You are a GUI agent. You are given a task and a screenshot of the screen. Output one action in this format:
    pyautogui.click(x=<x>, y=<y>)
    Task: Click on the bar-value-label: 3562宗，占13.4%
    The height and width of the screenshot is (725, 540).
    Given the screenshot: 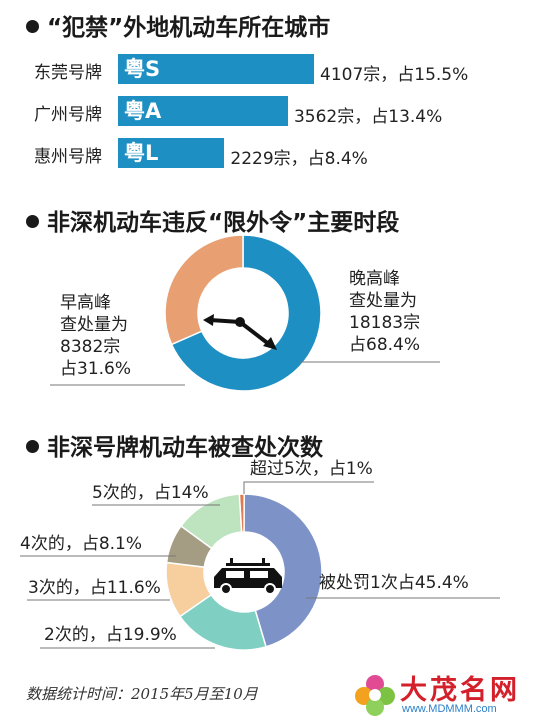 What is the action you would take?
    pyautogui.click(x=368, y=117)
    